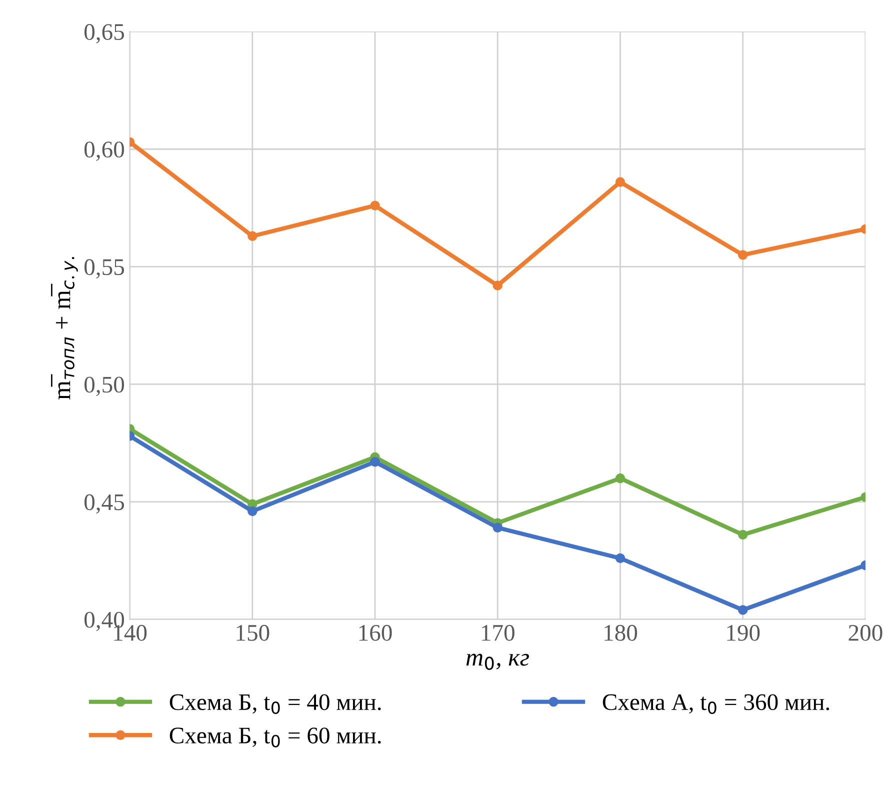 The image size is (895, 789). Describe the element at coordinates (621, 632) in the screenshot. I see `x-tick-label: 180` at that location.